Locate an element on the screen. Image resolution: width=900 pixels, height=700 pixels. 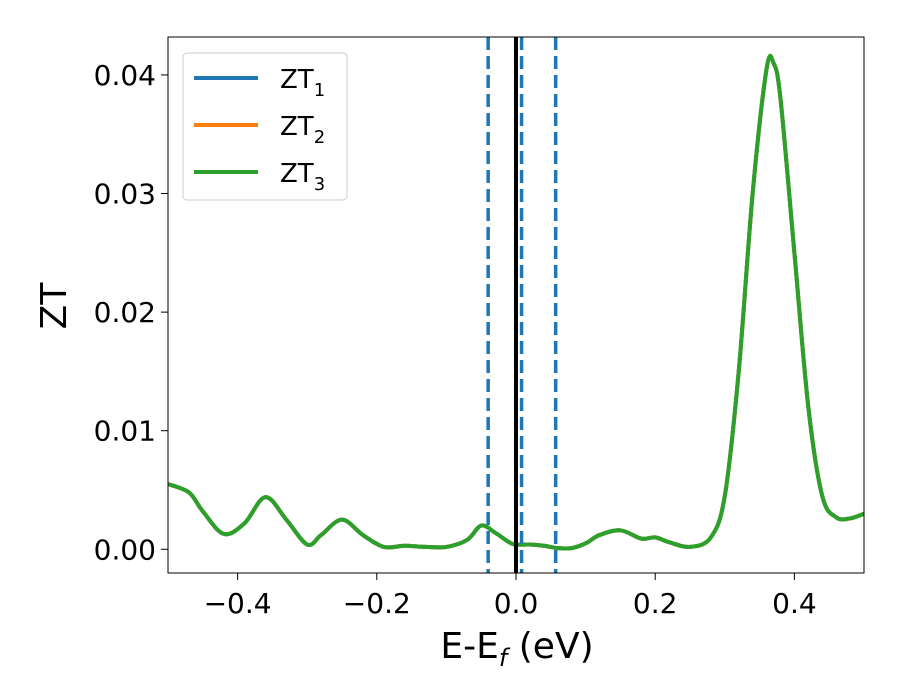
legend-label-zt1: ZT is located at coordinates (297, 80).